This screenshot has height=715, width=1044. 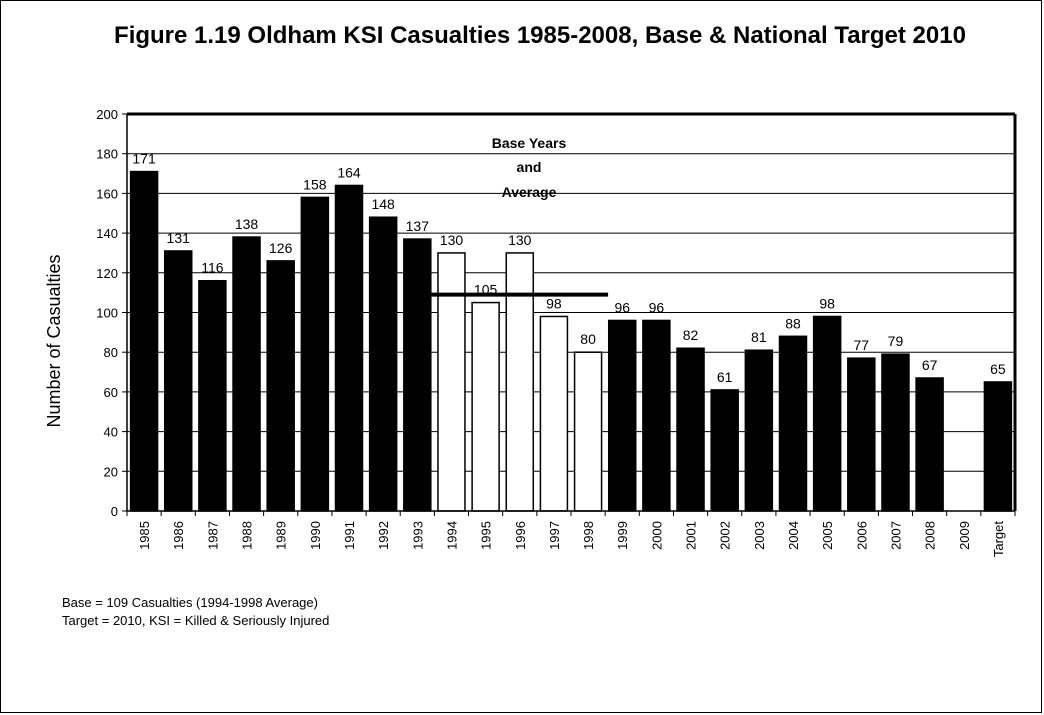 What do you see at coordinates (998, 446) in the screenshot?
I see `bar-Target` at bounding box center [998, 446].